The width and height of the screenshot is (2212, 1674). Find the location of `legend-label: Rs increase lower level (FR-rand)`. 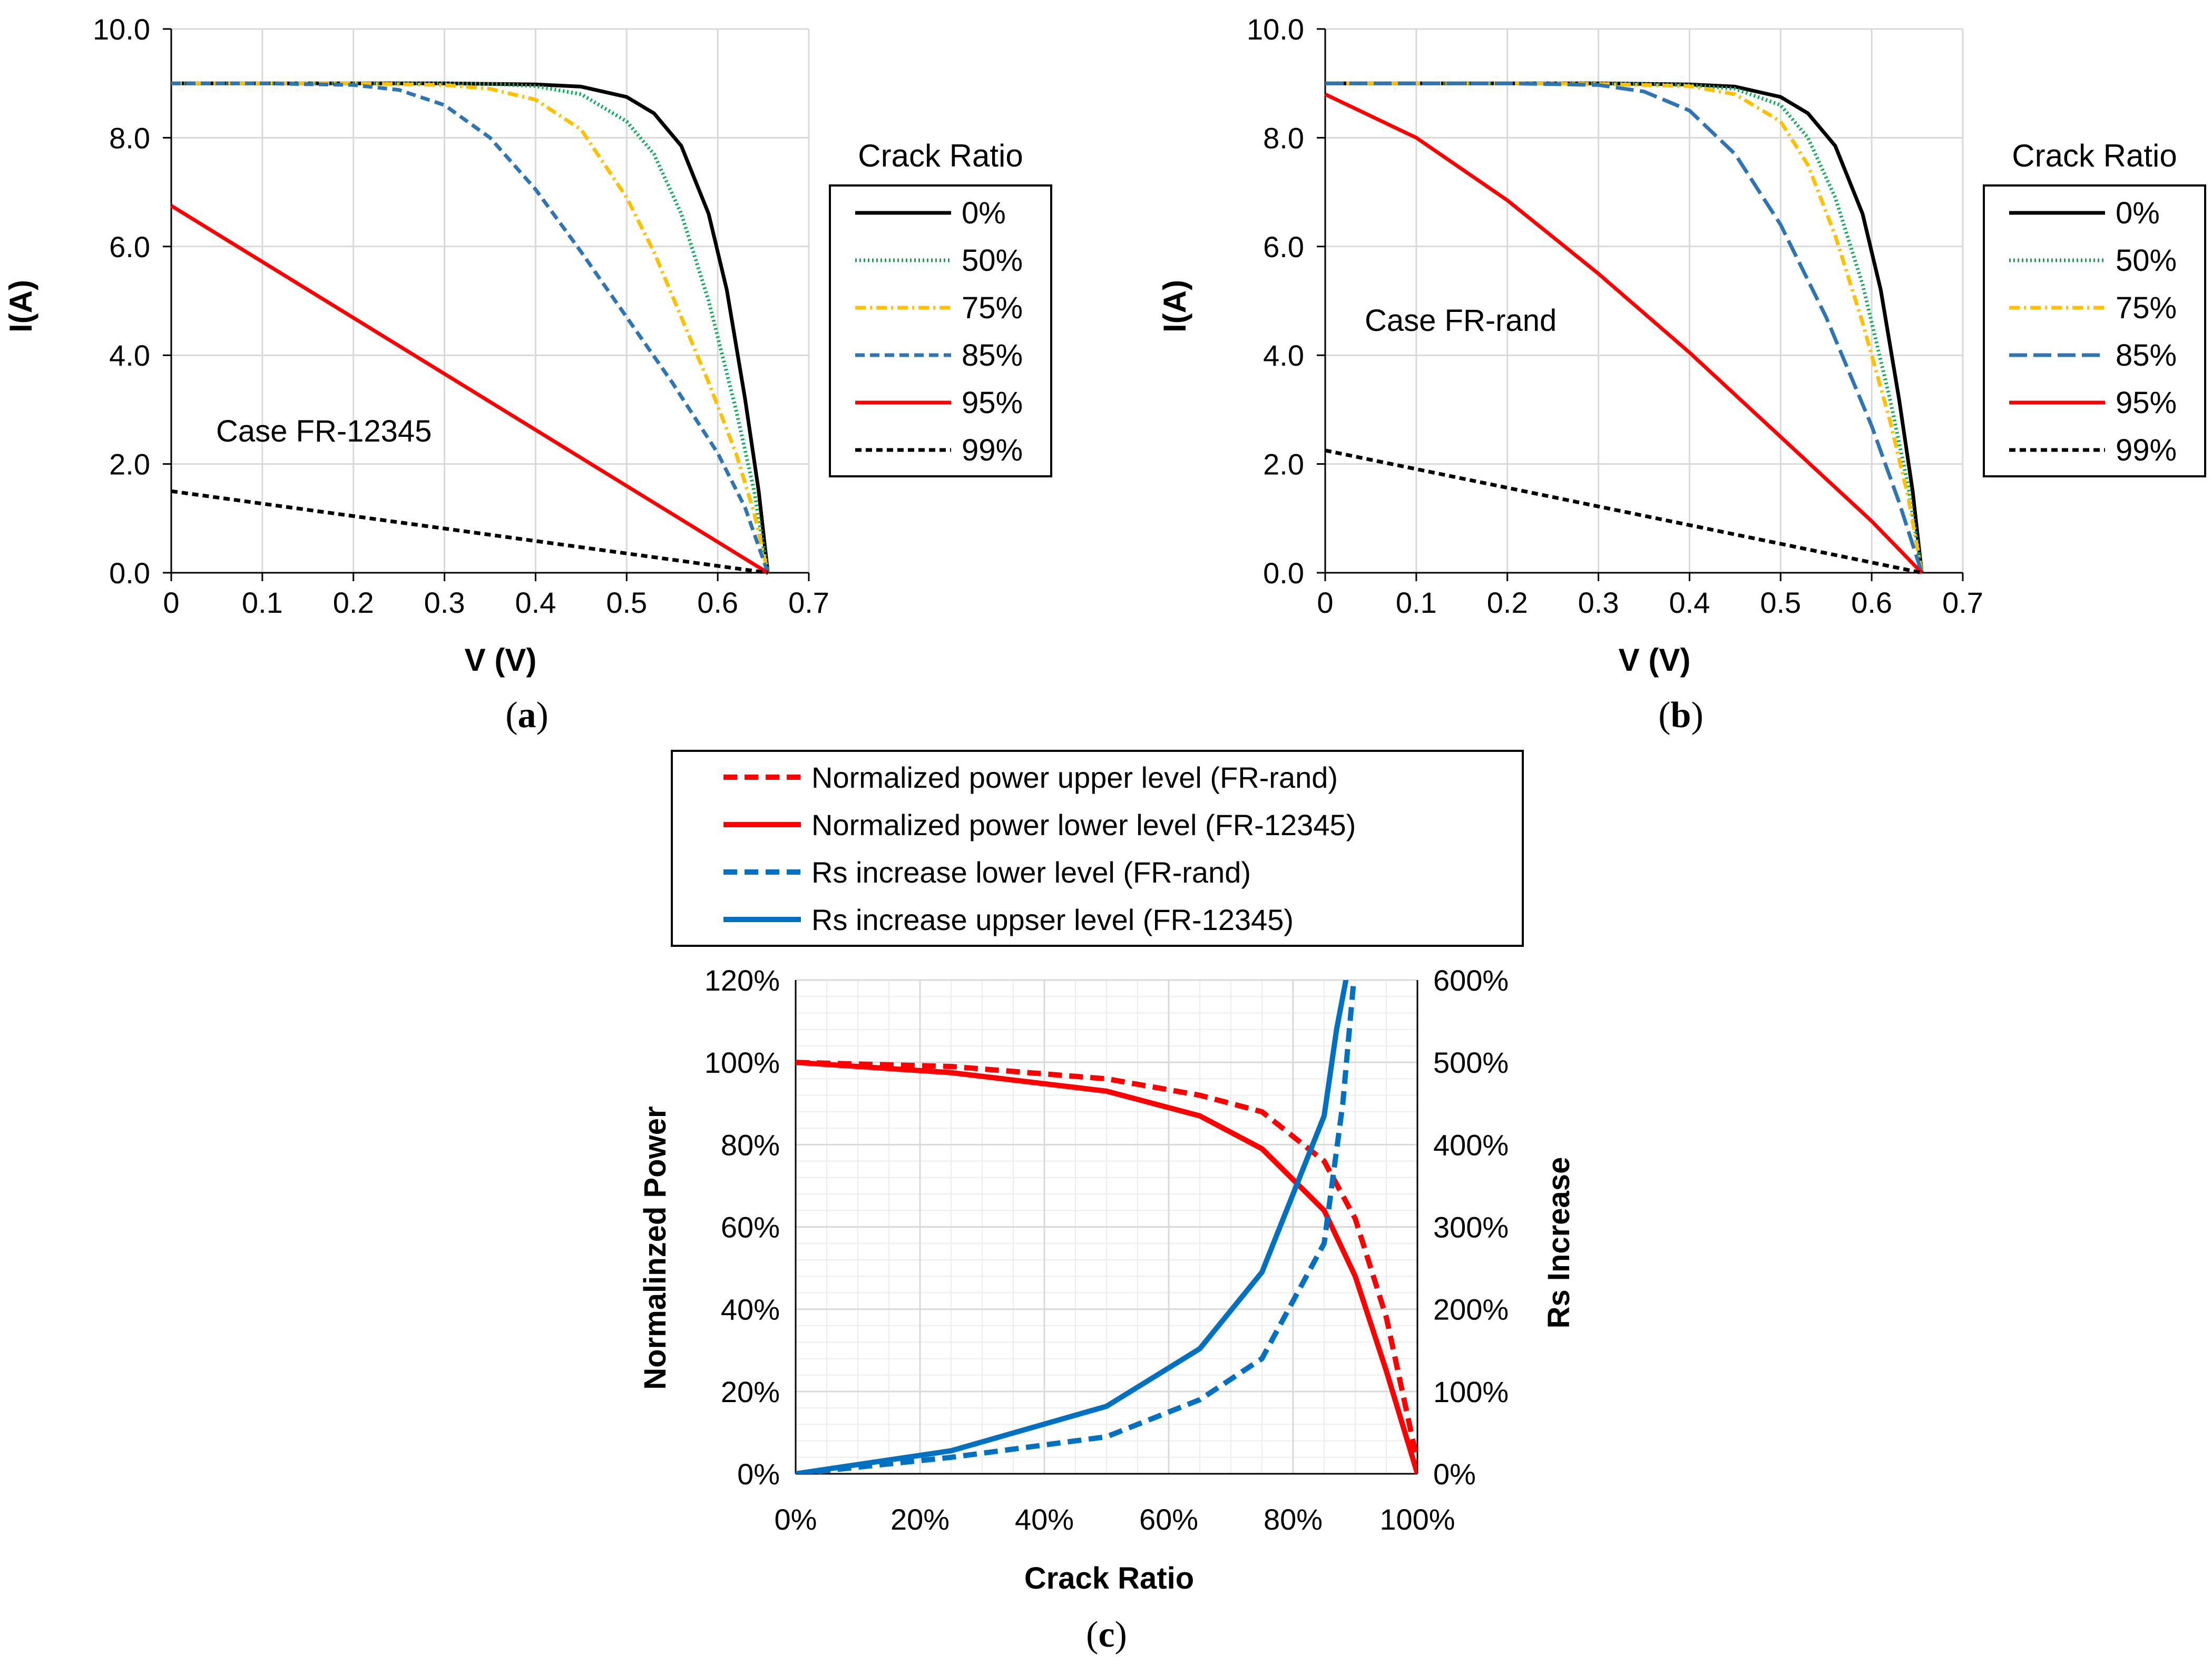

legend-label: Rs increase lower level (FR-rand) is located at coordinates (1031, 872).